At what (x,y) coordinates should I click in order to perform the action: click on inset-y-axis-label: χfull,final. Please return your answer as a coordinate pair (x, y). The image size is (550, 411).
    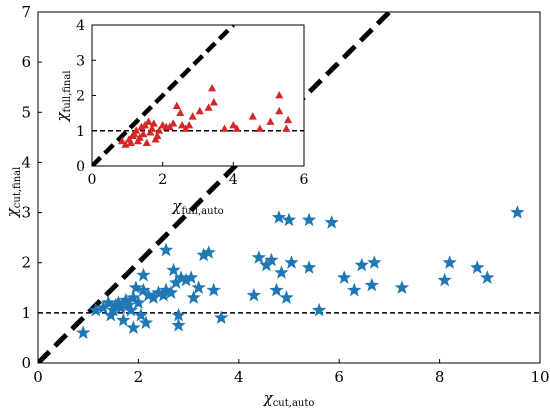
    Looking at the image, I should click on (63, 96).